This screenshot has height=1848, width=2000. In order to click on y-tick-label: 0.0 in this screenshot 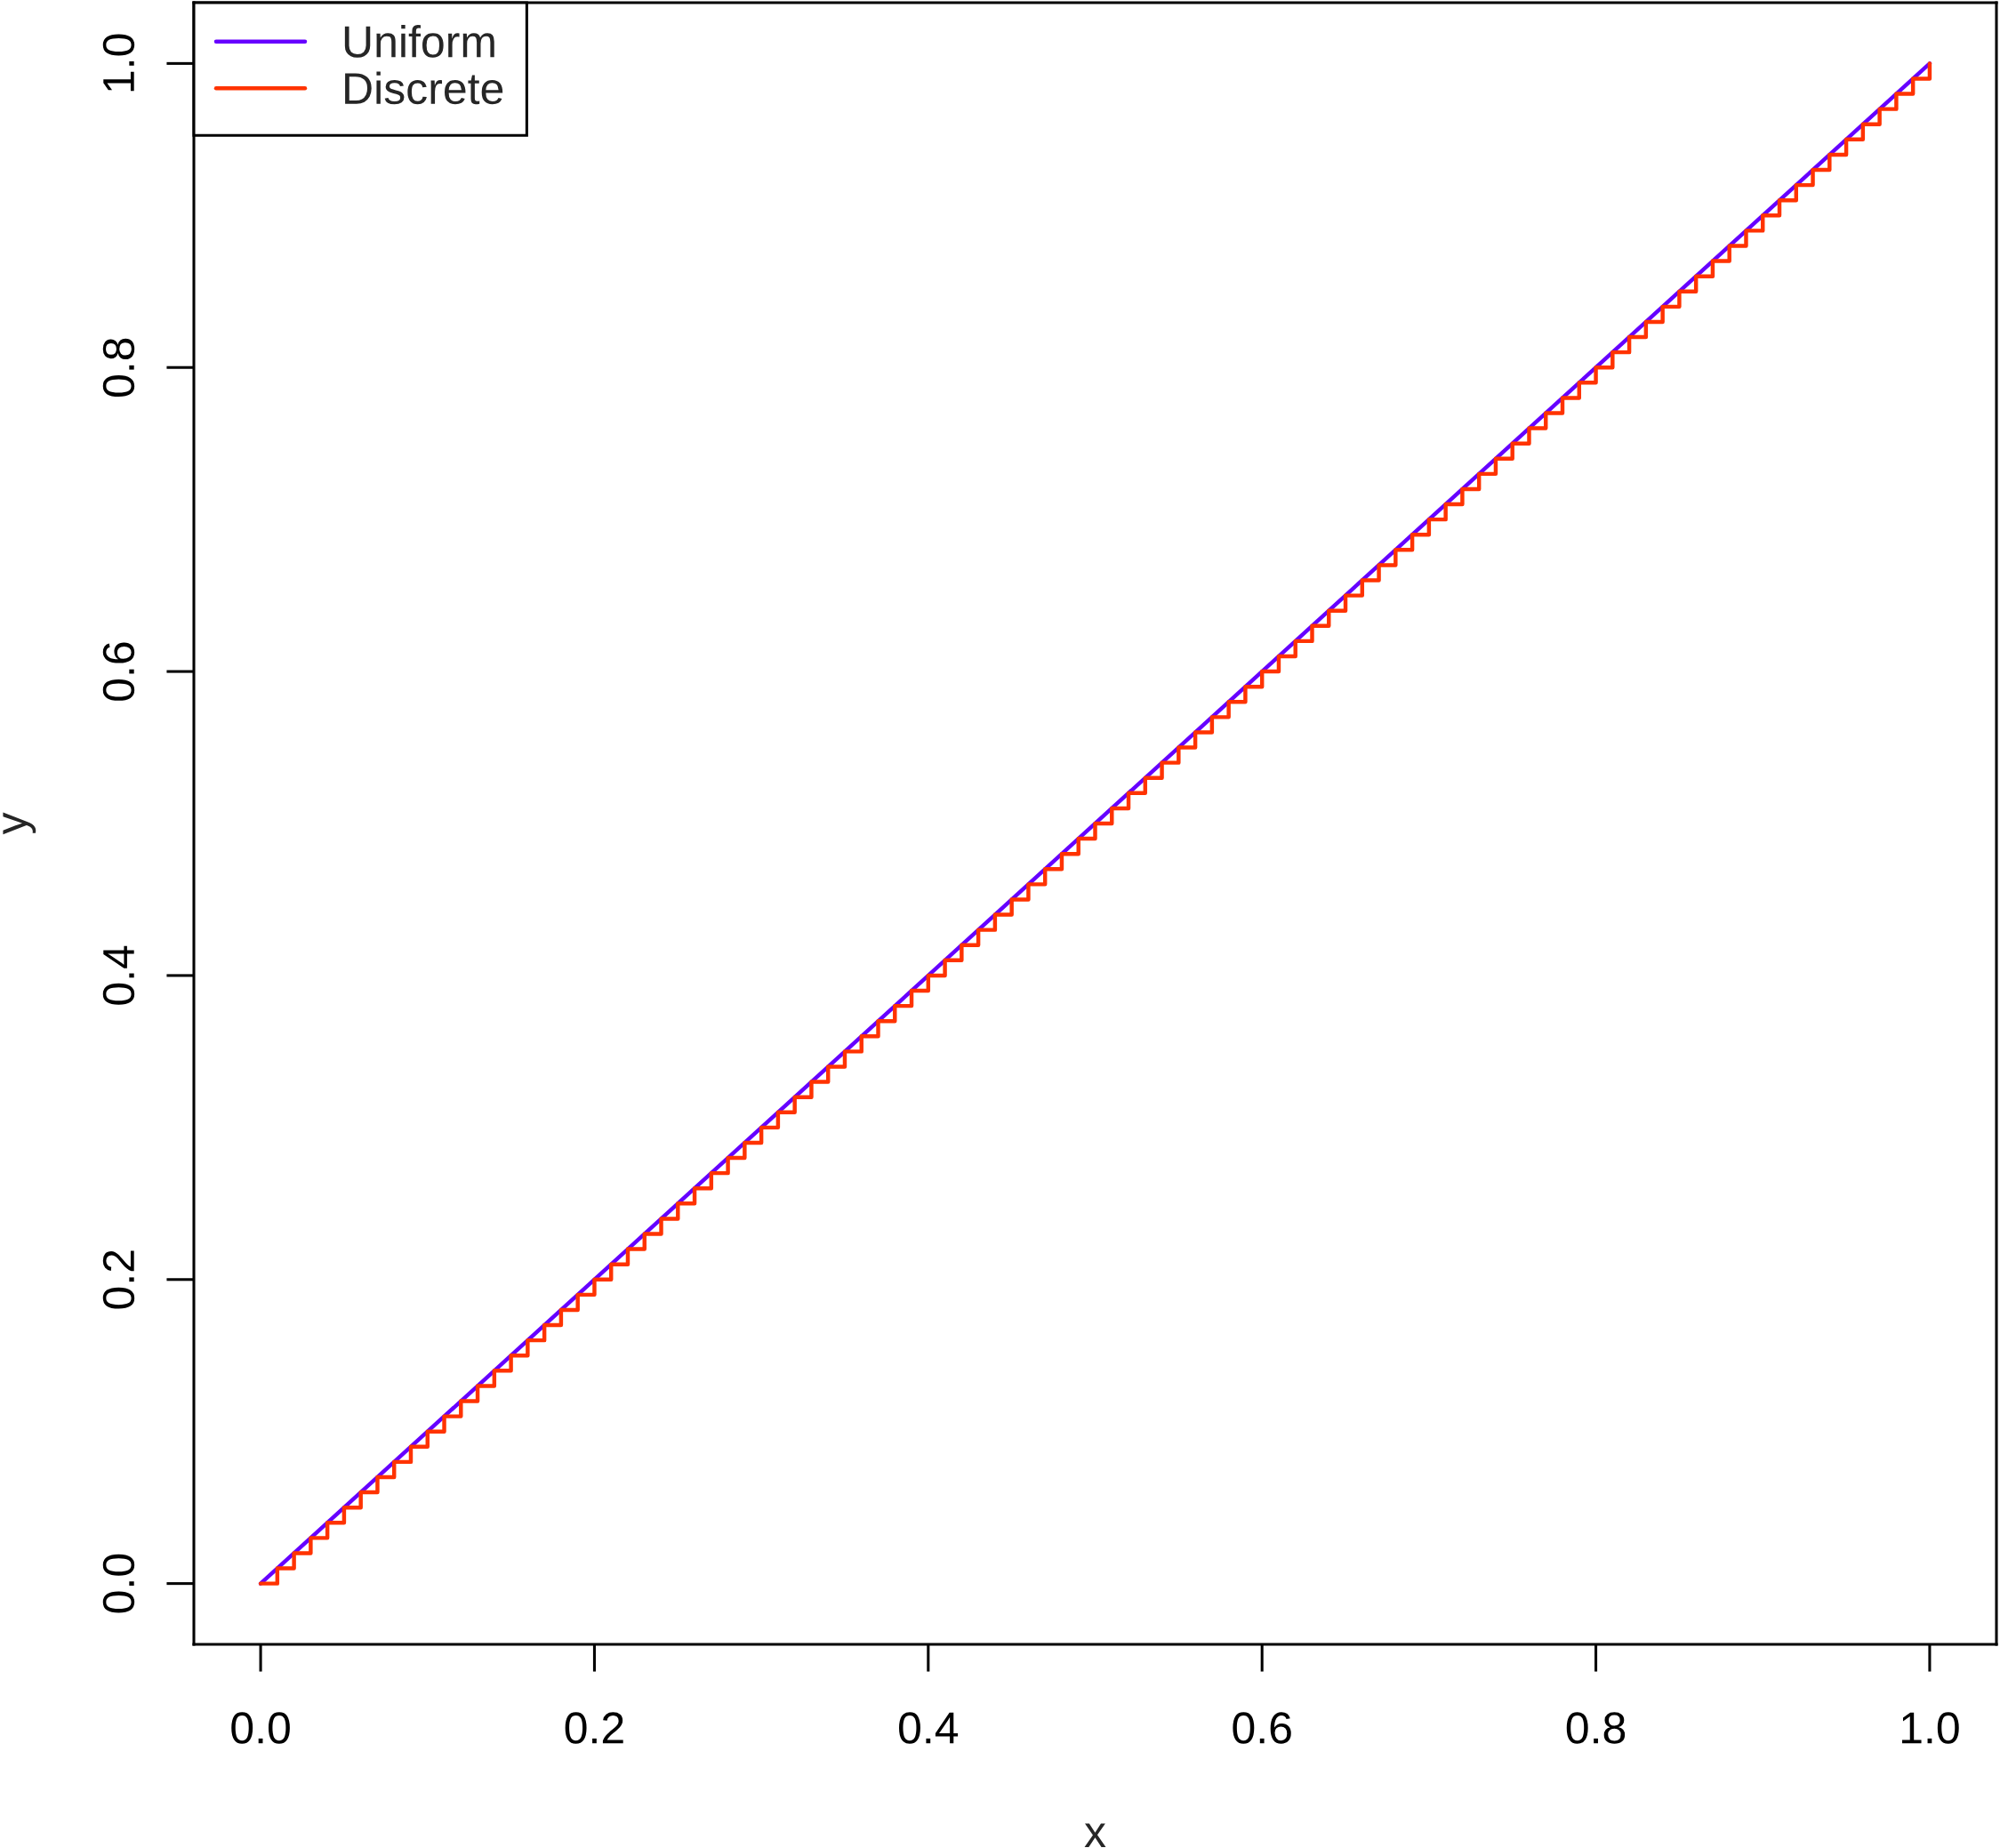, I will do `click(119, 1583)`.